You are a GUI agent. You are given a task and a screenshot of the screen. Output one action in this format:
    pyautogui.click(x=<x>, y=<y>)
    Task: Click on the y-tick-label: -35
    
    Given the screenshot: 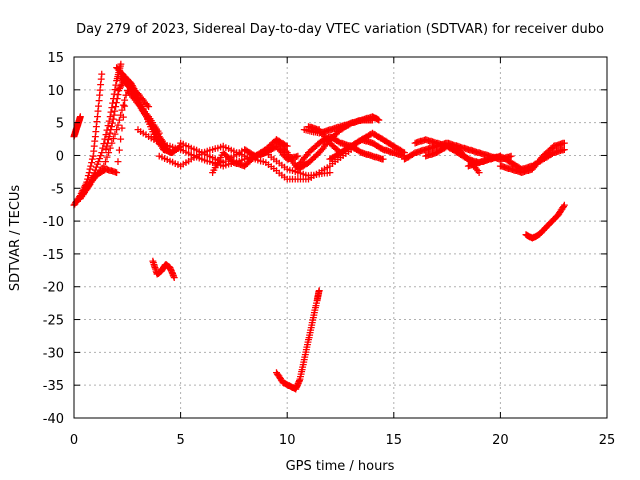 What is the action you would take?
    pyautogui.click(x=53, y=386)
    